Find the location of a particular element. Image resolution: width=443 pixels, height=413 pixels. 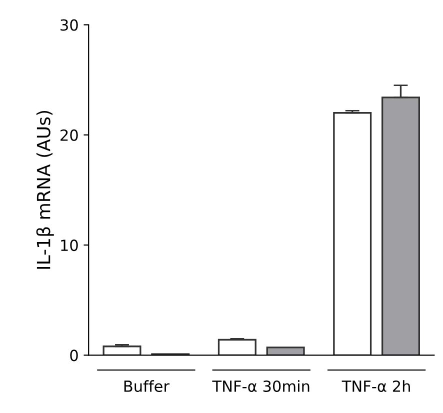

y-axis-title: IL-1β mRNA (AUs) is located at coordinates (45, 189).